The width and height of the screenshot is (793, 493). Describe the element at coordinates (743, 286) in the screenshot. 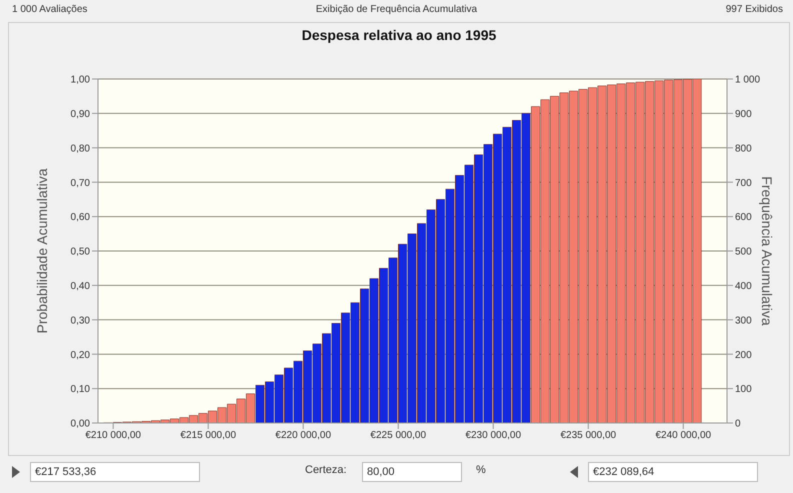

I see `y2-tick-label: 400` at that location.